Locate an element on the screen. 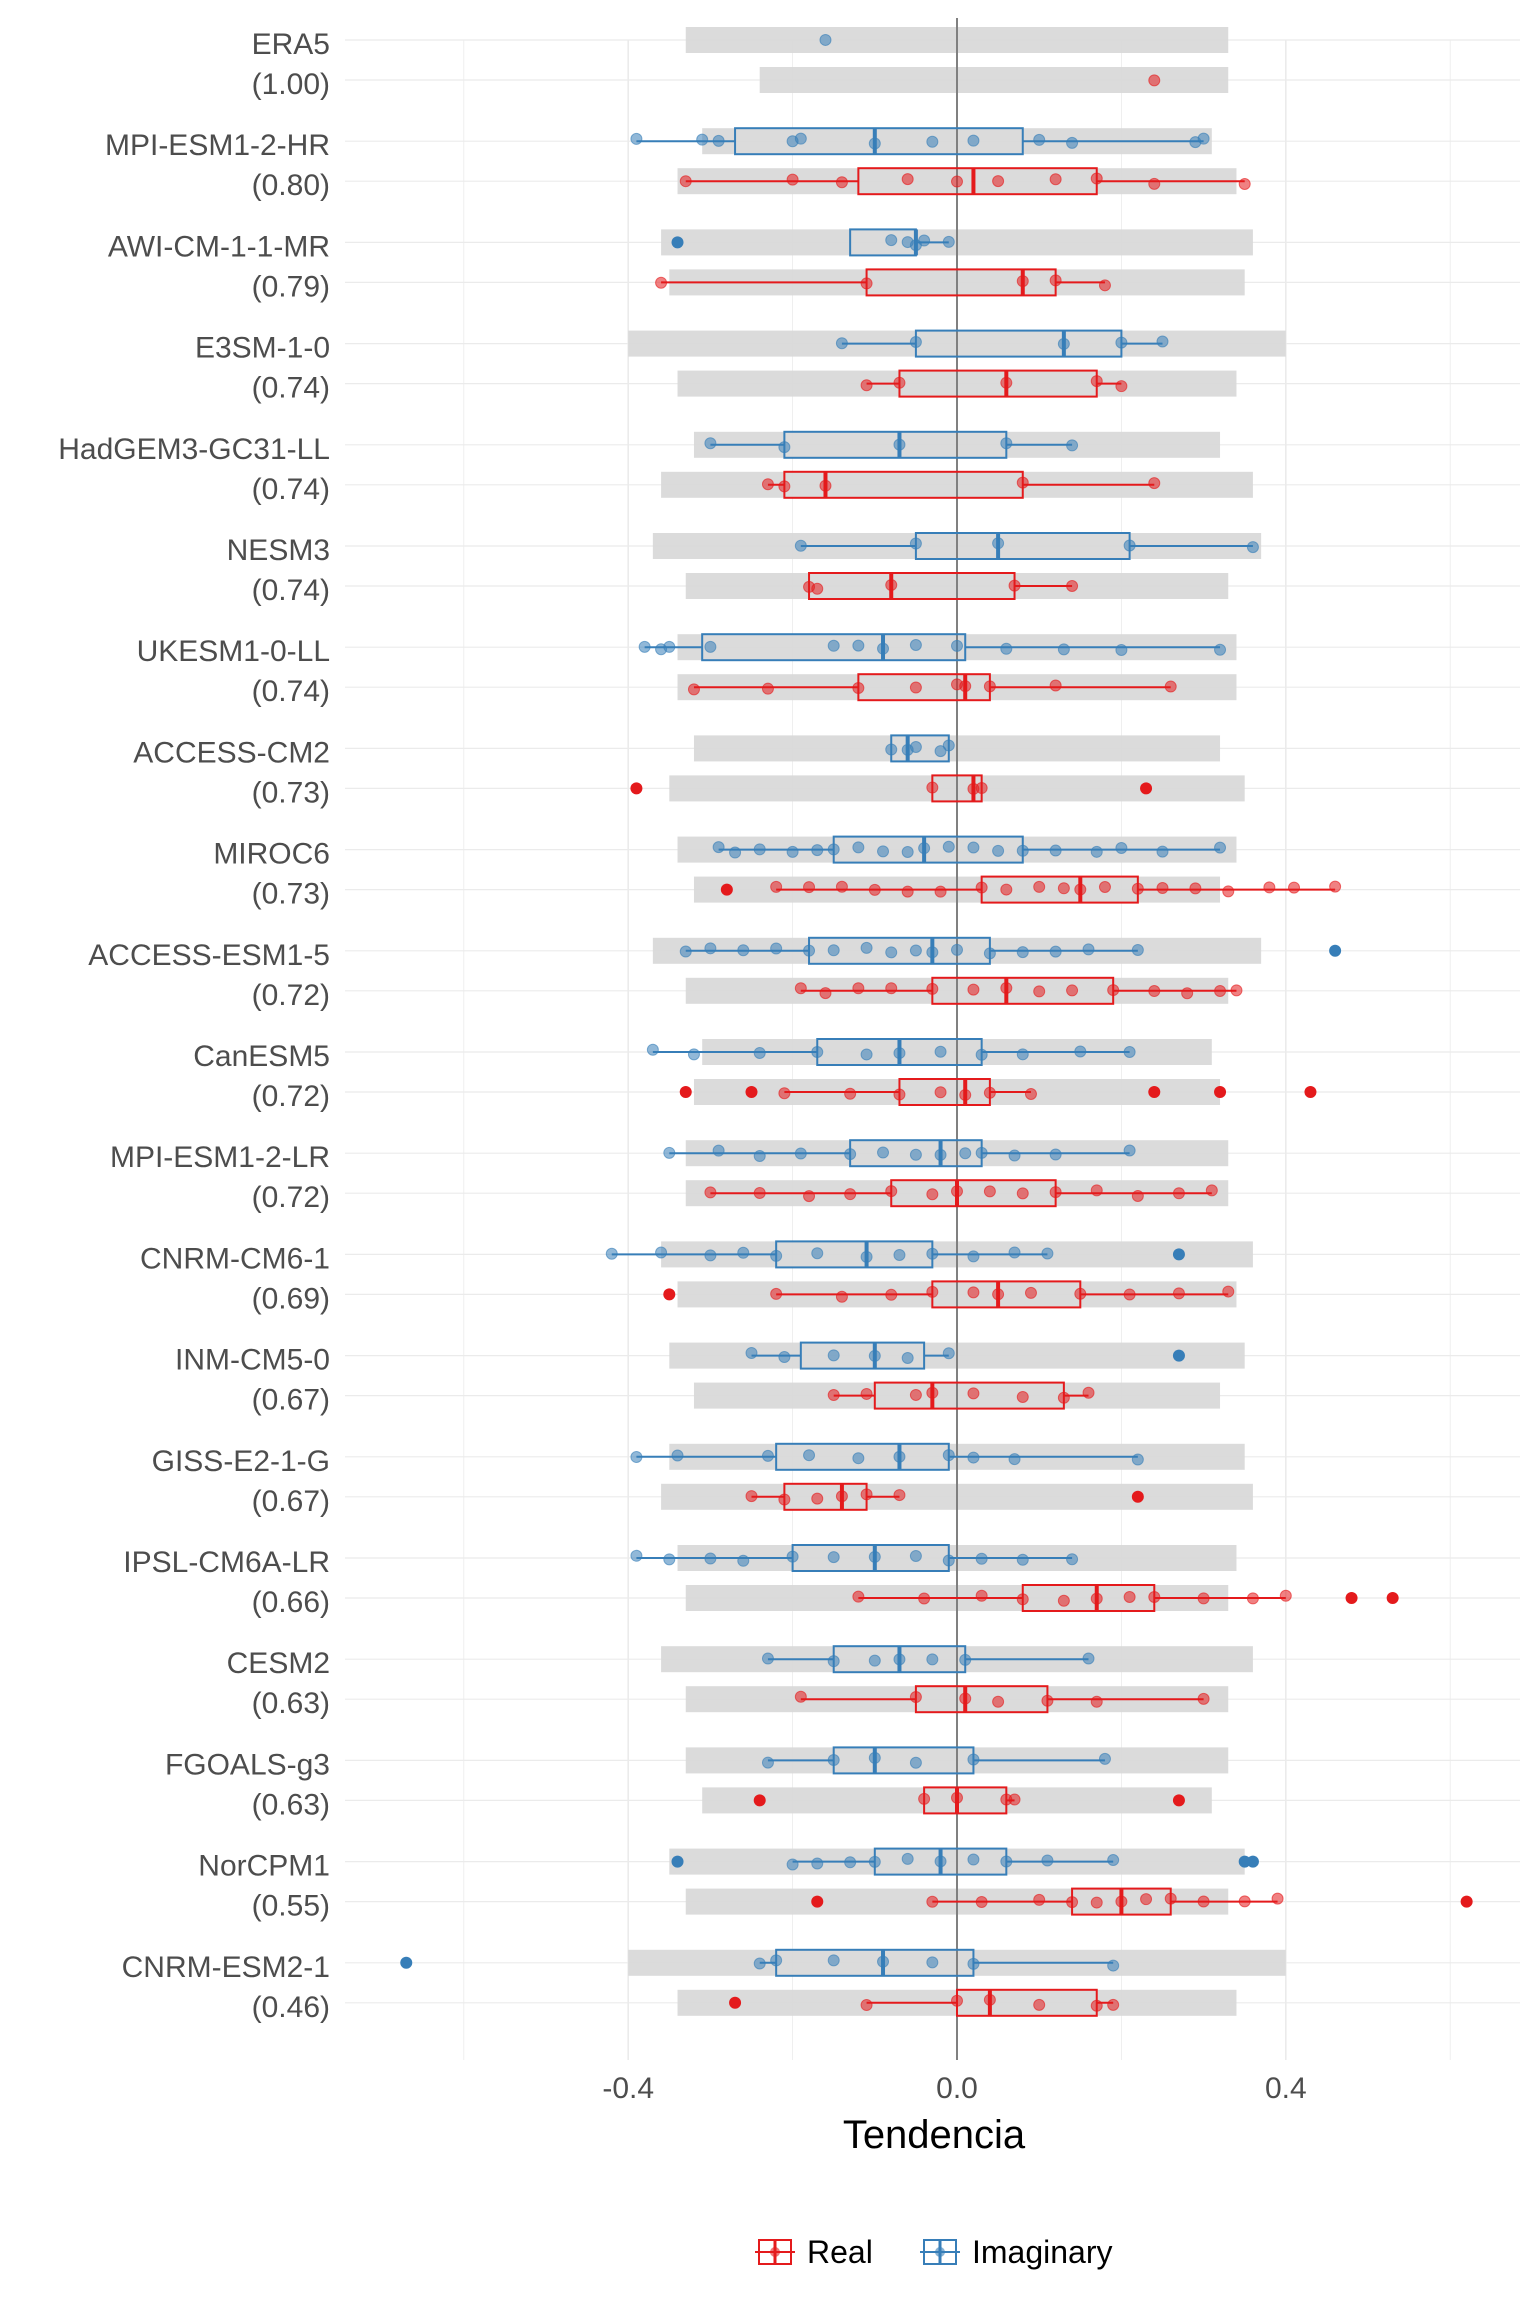 Image resolution: width=1536 pixels, height=2304 pixels. model-name-label: GISS-E2-1-G is located at coordinates (241, 1461).